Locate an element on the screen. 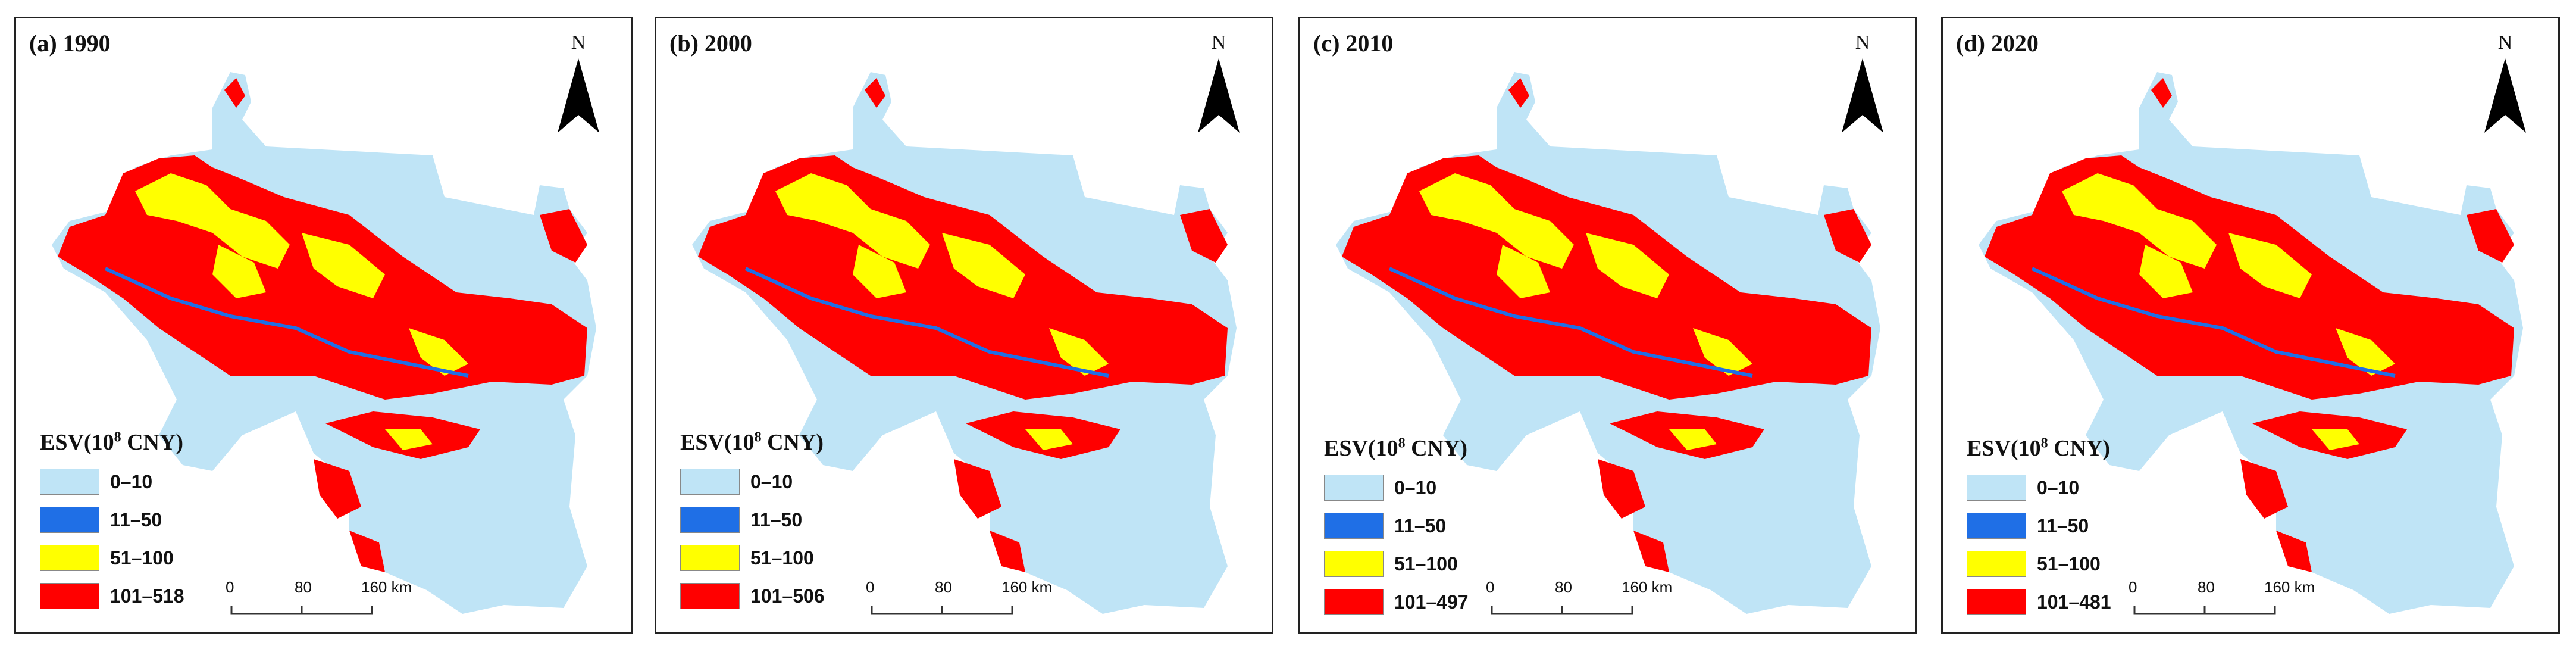 This screenshot has width=2576, height=652. panel-title: (d) 2020 is located at coordinates (1997, 43).